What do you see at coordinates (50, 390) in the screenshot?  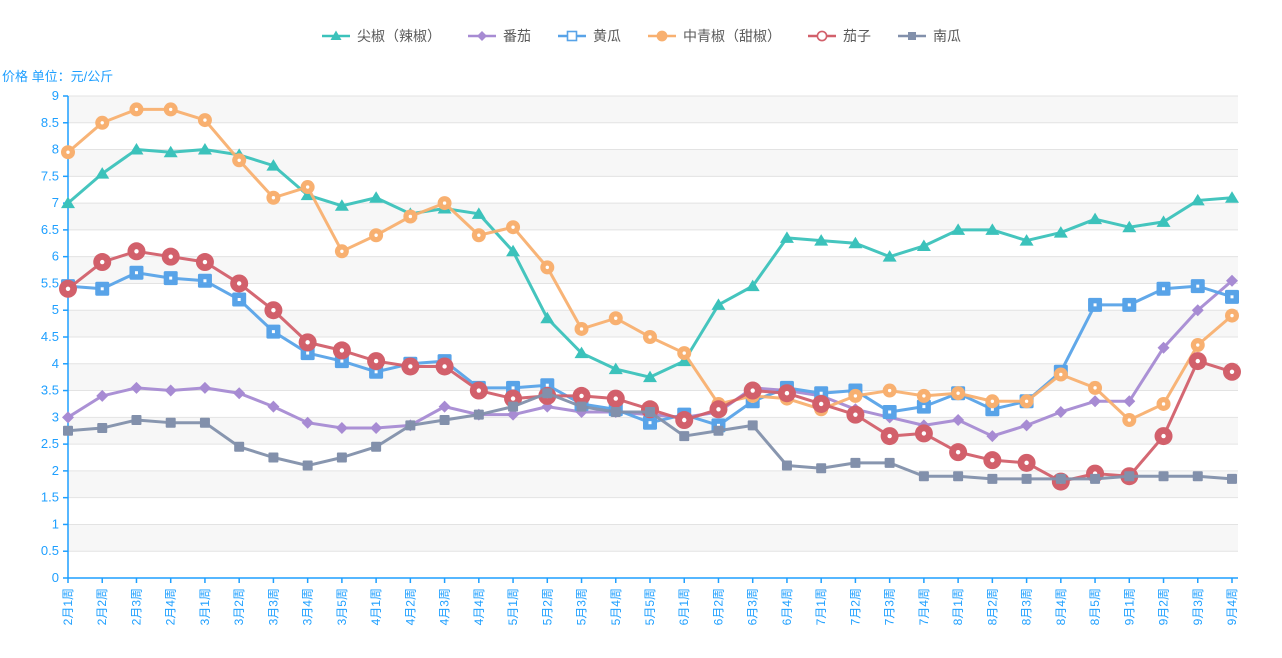 I see `y-tick-label: 3.5` at bounding box center [50, 390].